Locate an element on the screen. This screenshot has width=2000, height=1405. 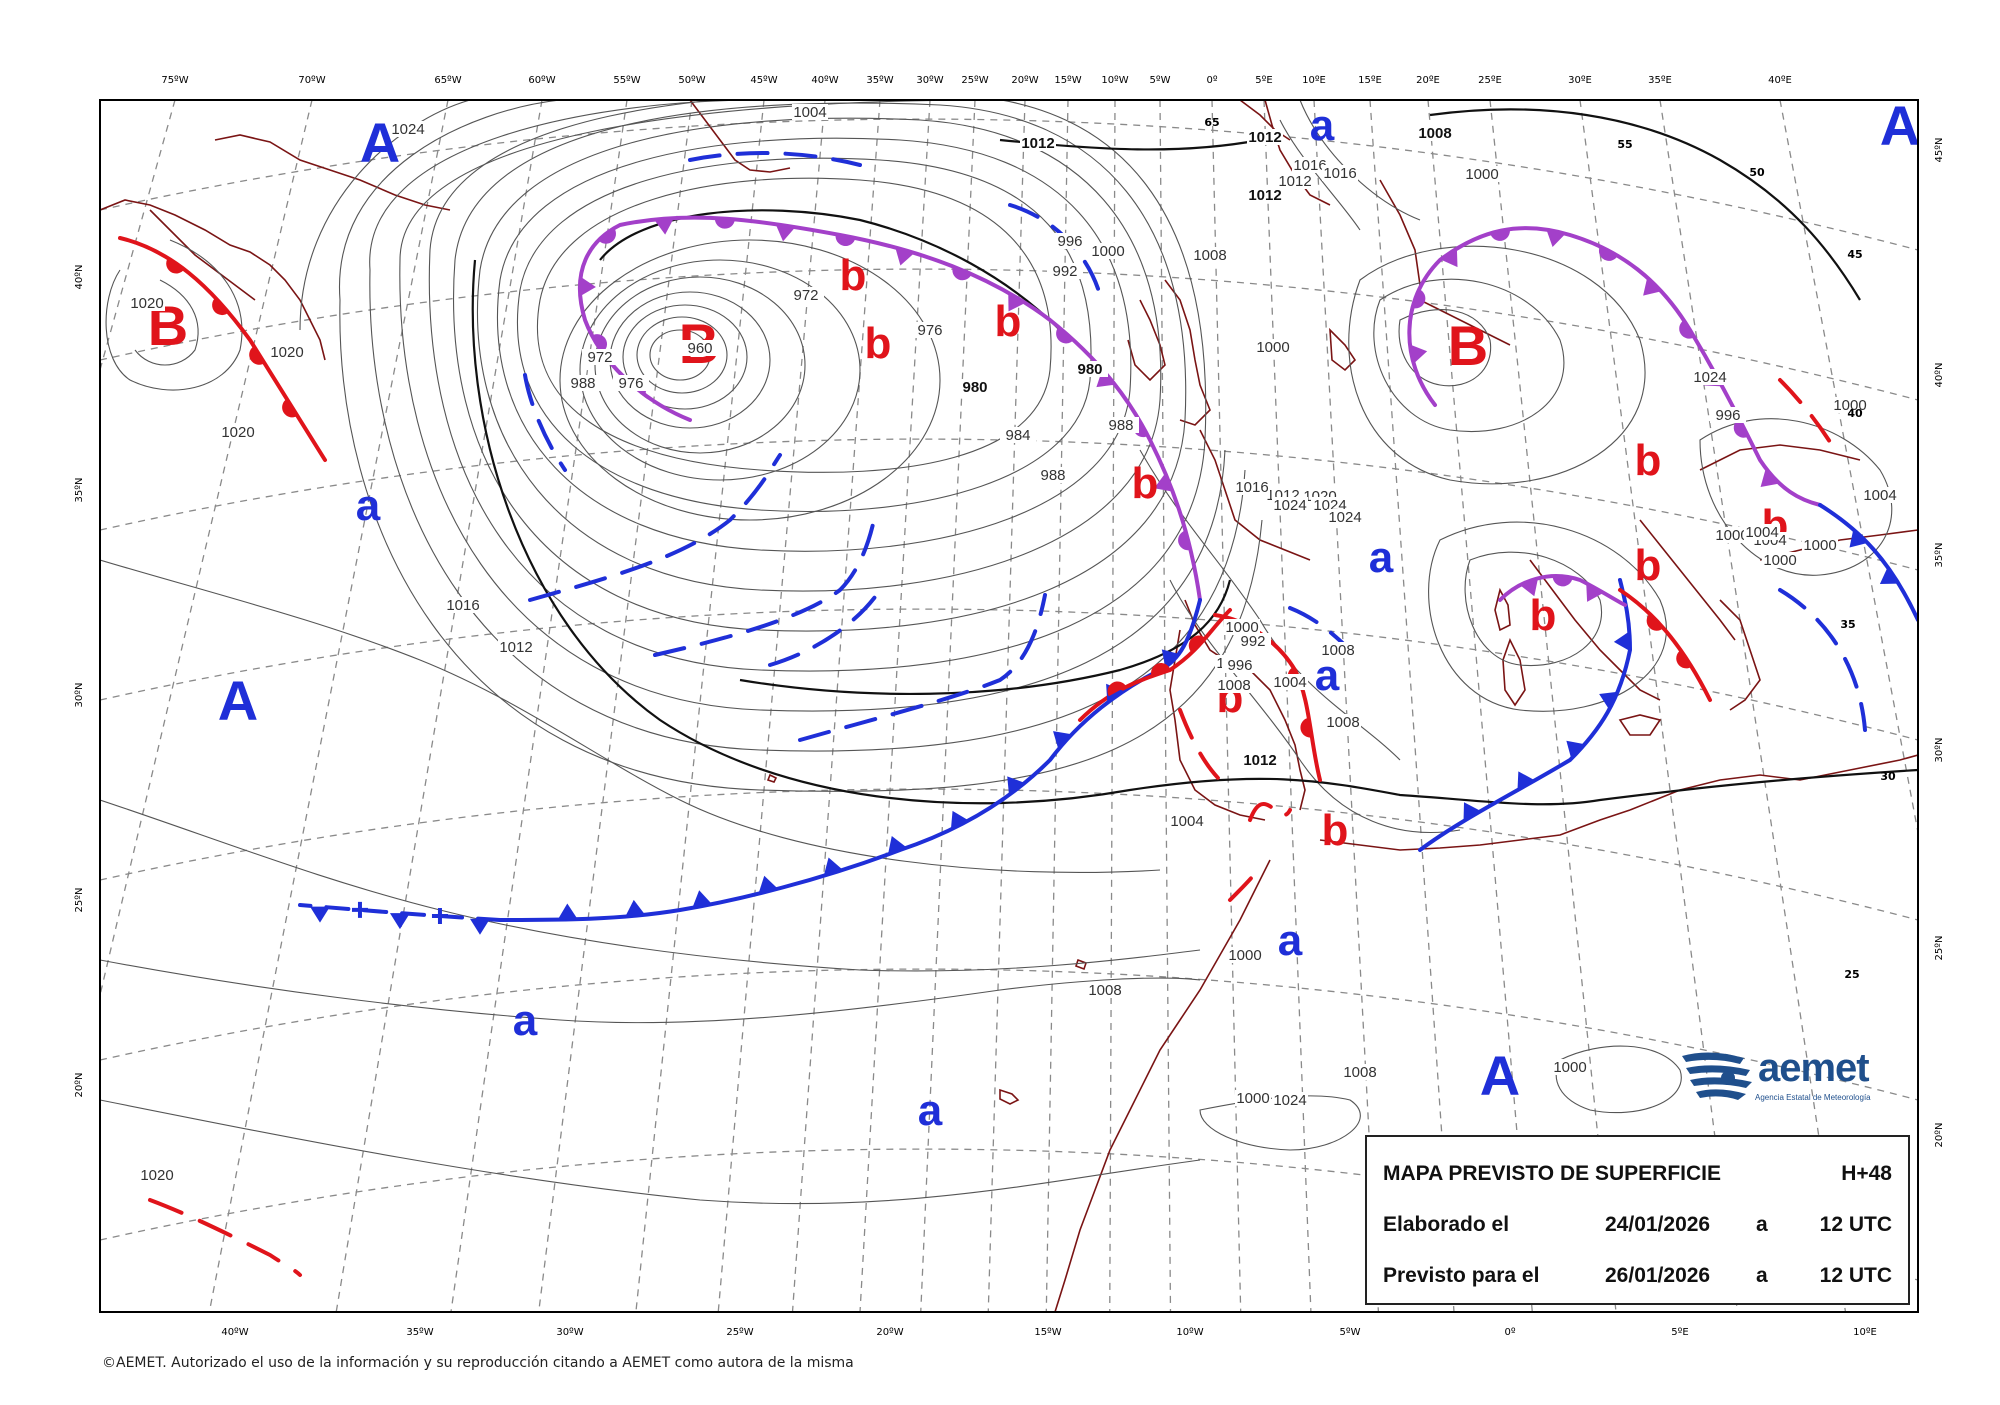
info-lead-time: H+48 is located at coordinates (1866, 1173).